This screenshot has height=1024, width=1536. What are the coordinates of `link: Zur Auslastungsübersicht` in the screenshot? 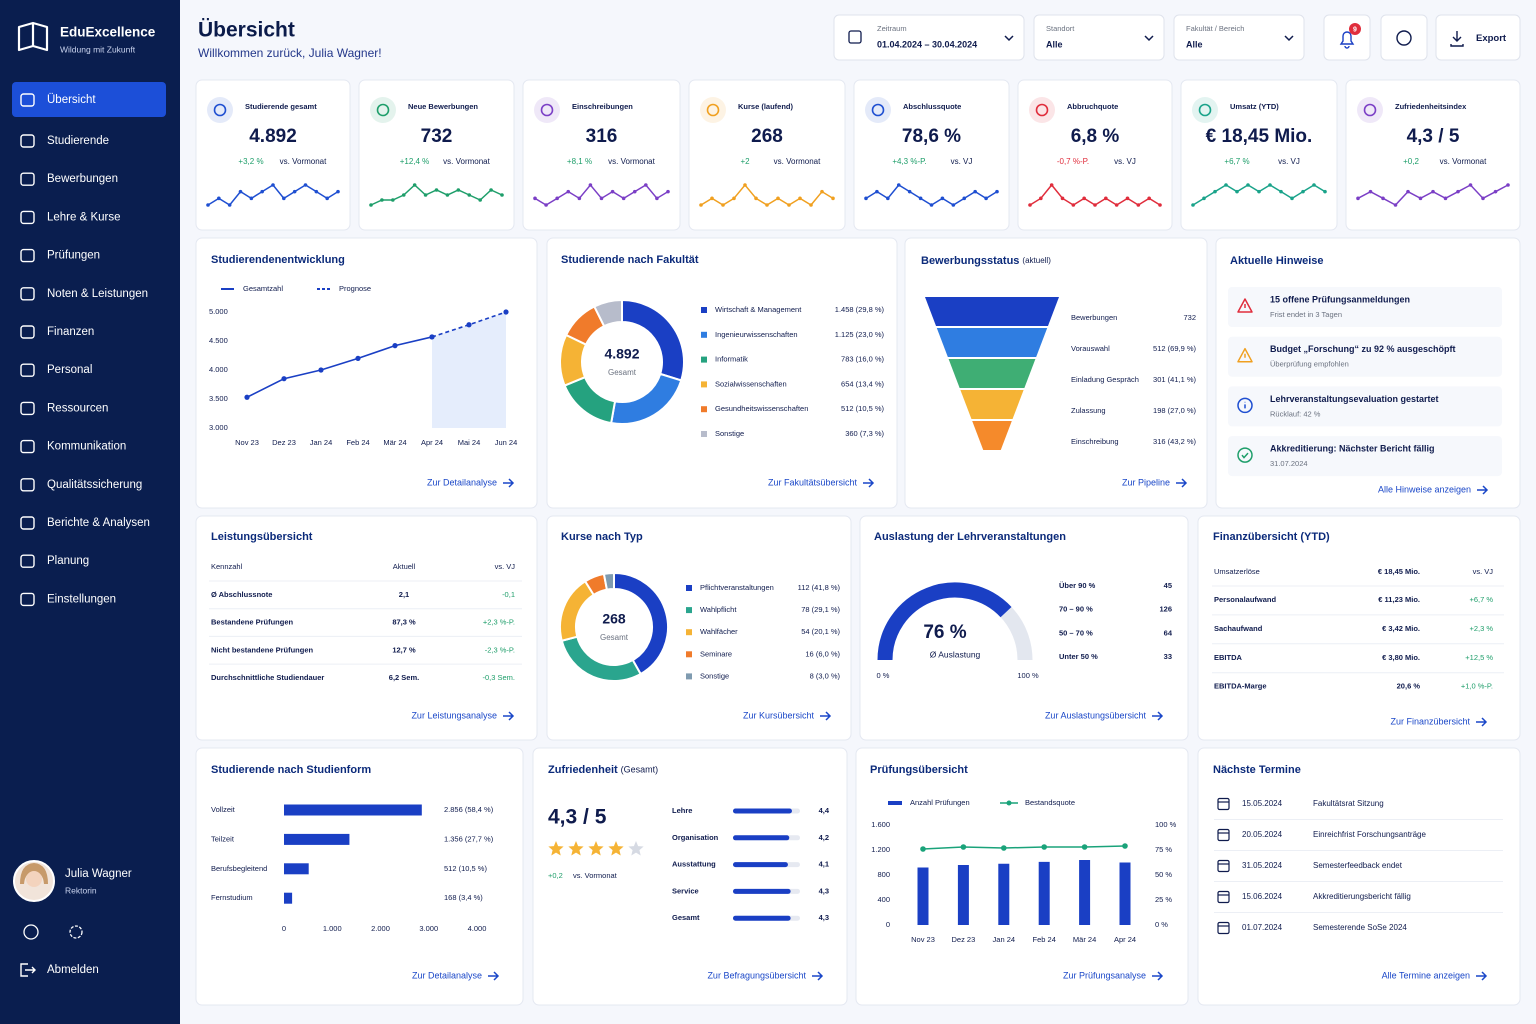 It's located at (1096, 715).